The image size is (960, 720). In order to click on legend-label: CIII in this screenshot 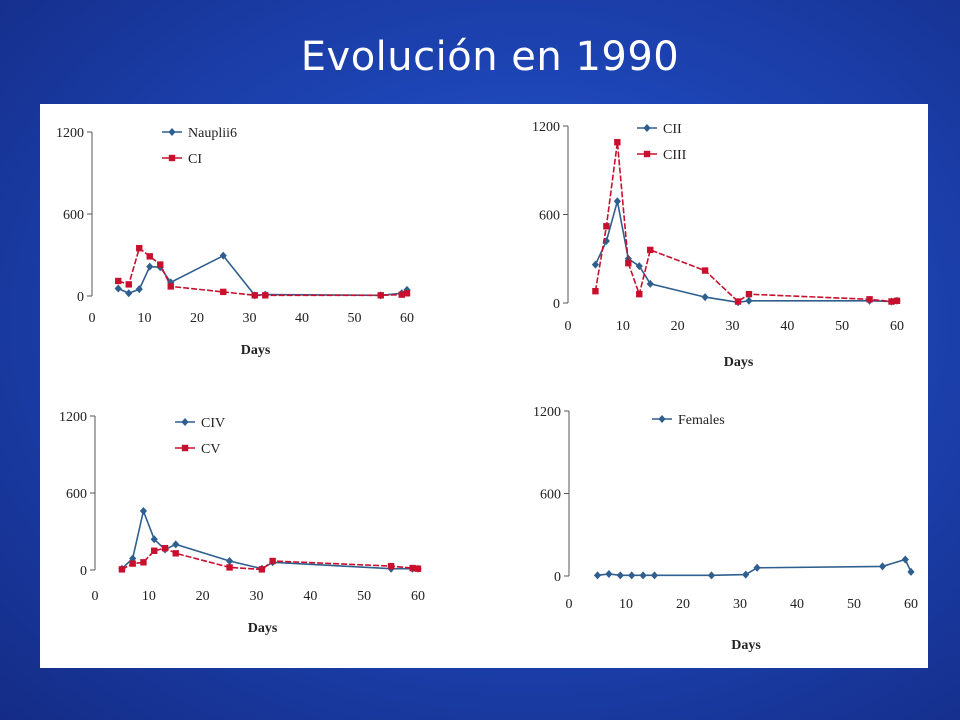, I will do `click(675, 155)`.